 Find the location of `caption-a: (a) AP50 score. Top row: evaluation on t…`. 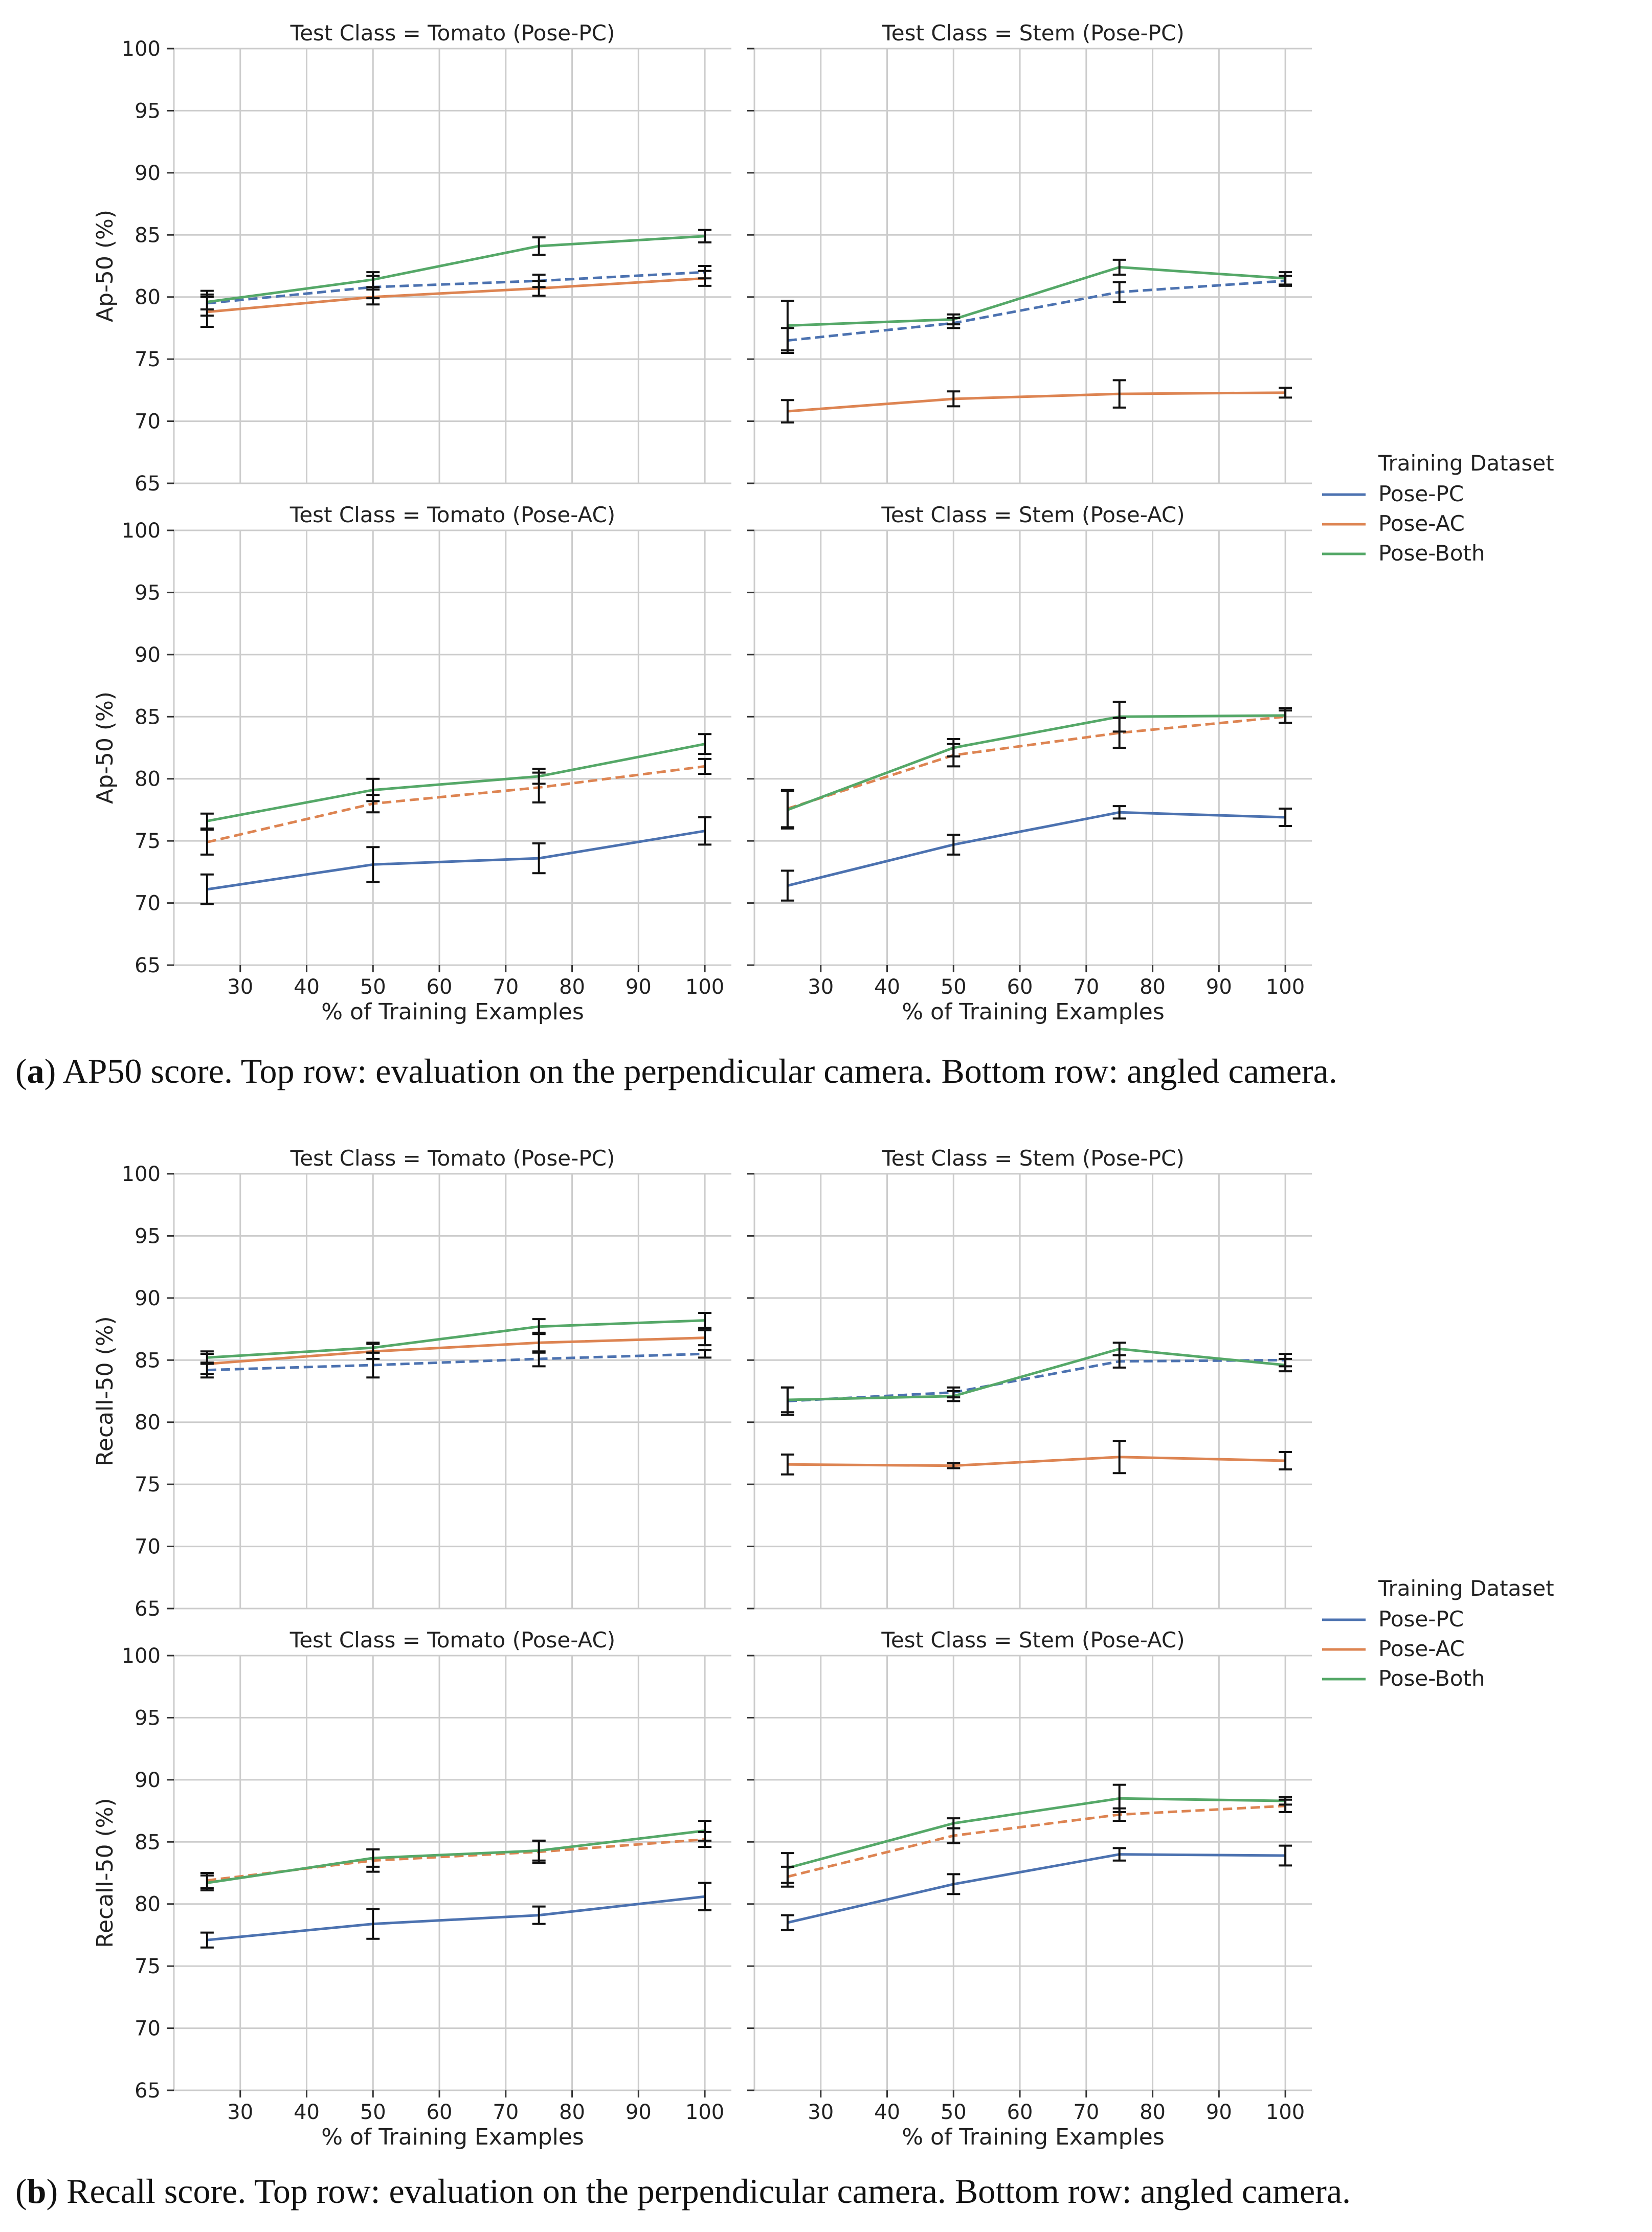

caption-a: (a) AP50 score. Top row: evaluation on t… is located at coordinates (676, 1071).